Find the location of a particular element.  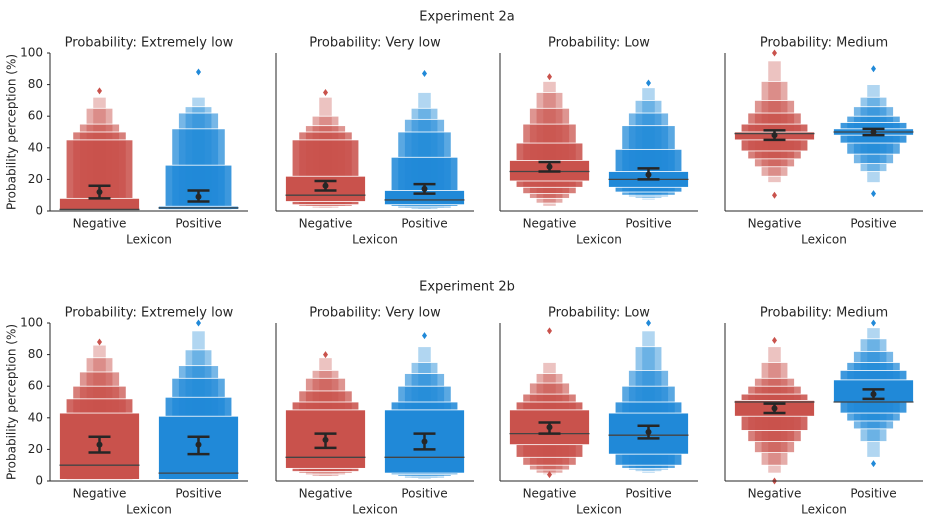

row-title: Experiment 2a is located at coordinates (466, 17).